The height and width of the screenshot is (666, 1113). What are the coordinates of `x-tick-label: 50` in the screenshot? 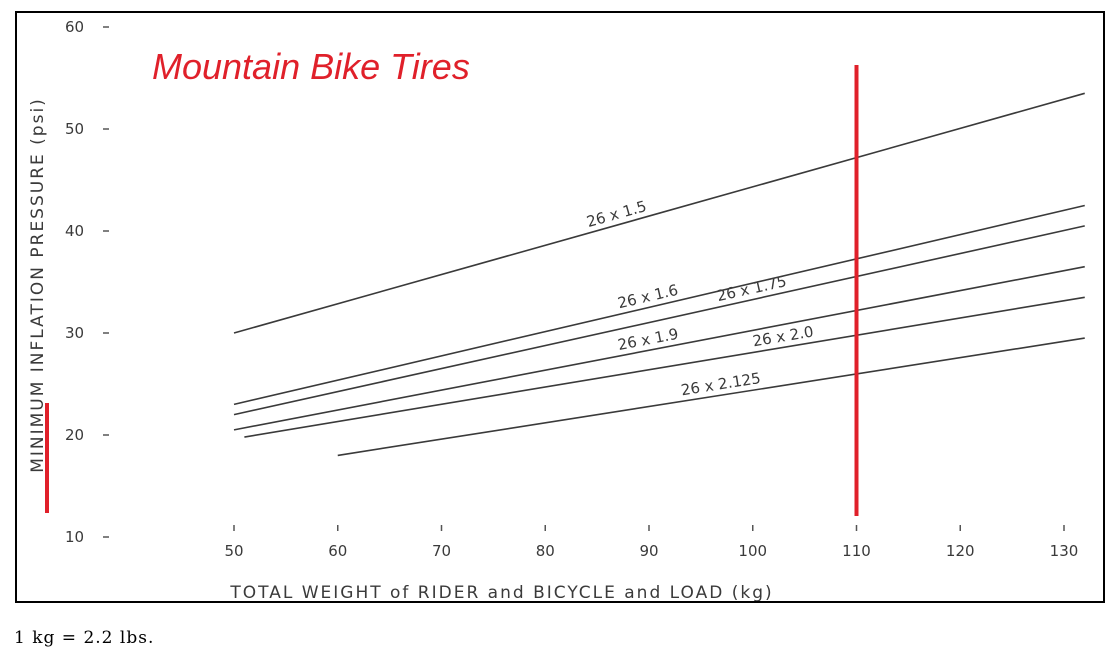 It's located at (233, 551).